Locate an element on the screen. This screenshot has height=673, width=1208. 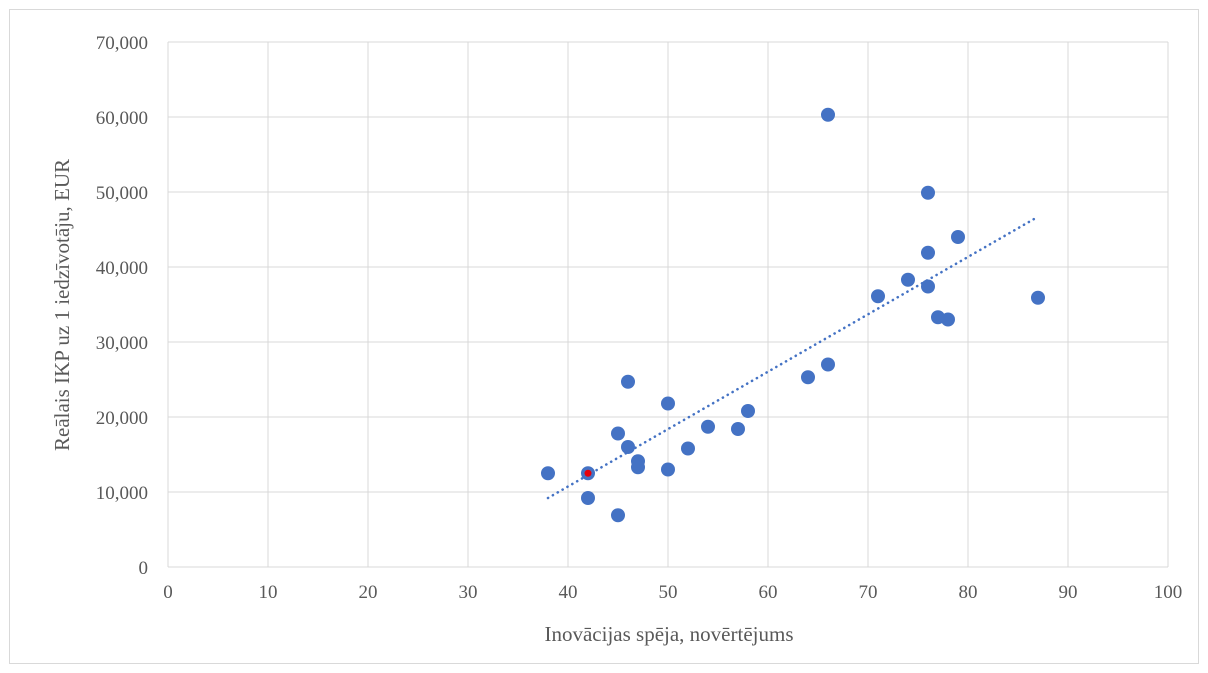
x-tick-label: 60 is located at coordinates (768, 592).